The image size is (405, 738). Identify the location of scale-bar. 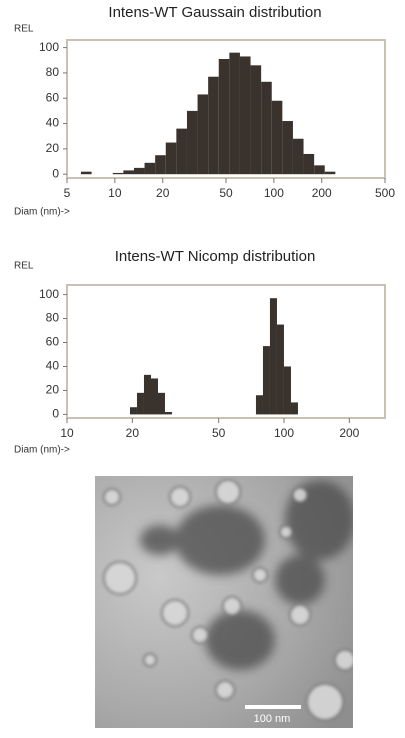
(273, 707).